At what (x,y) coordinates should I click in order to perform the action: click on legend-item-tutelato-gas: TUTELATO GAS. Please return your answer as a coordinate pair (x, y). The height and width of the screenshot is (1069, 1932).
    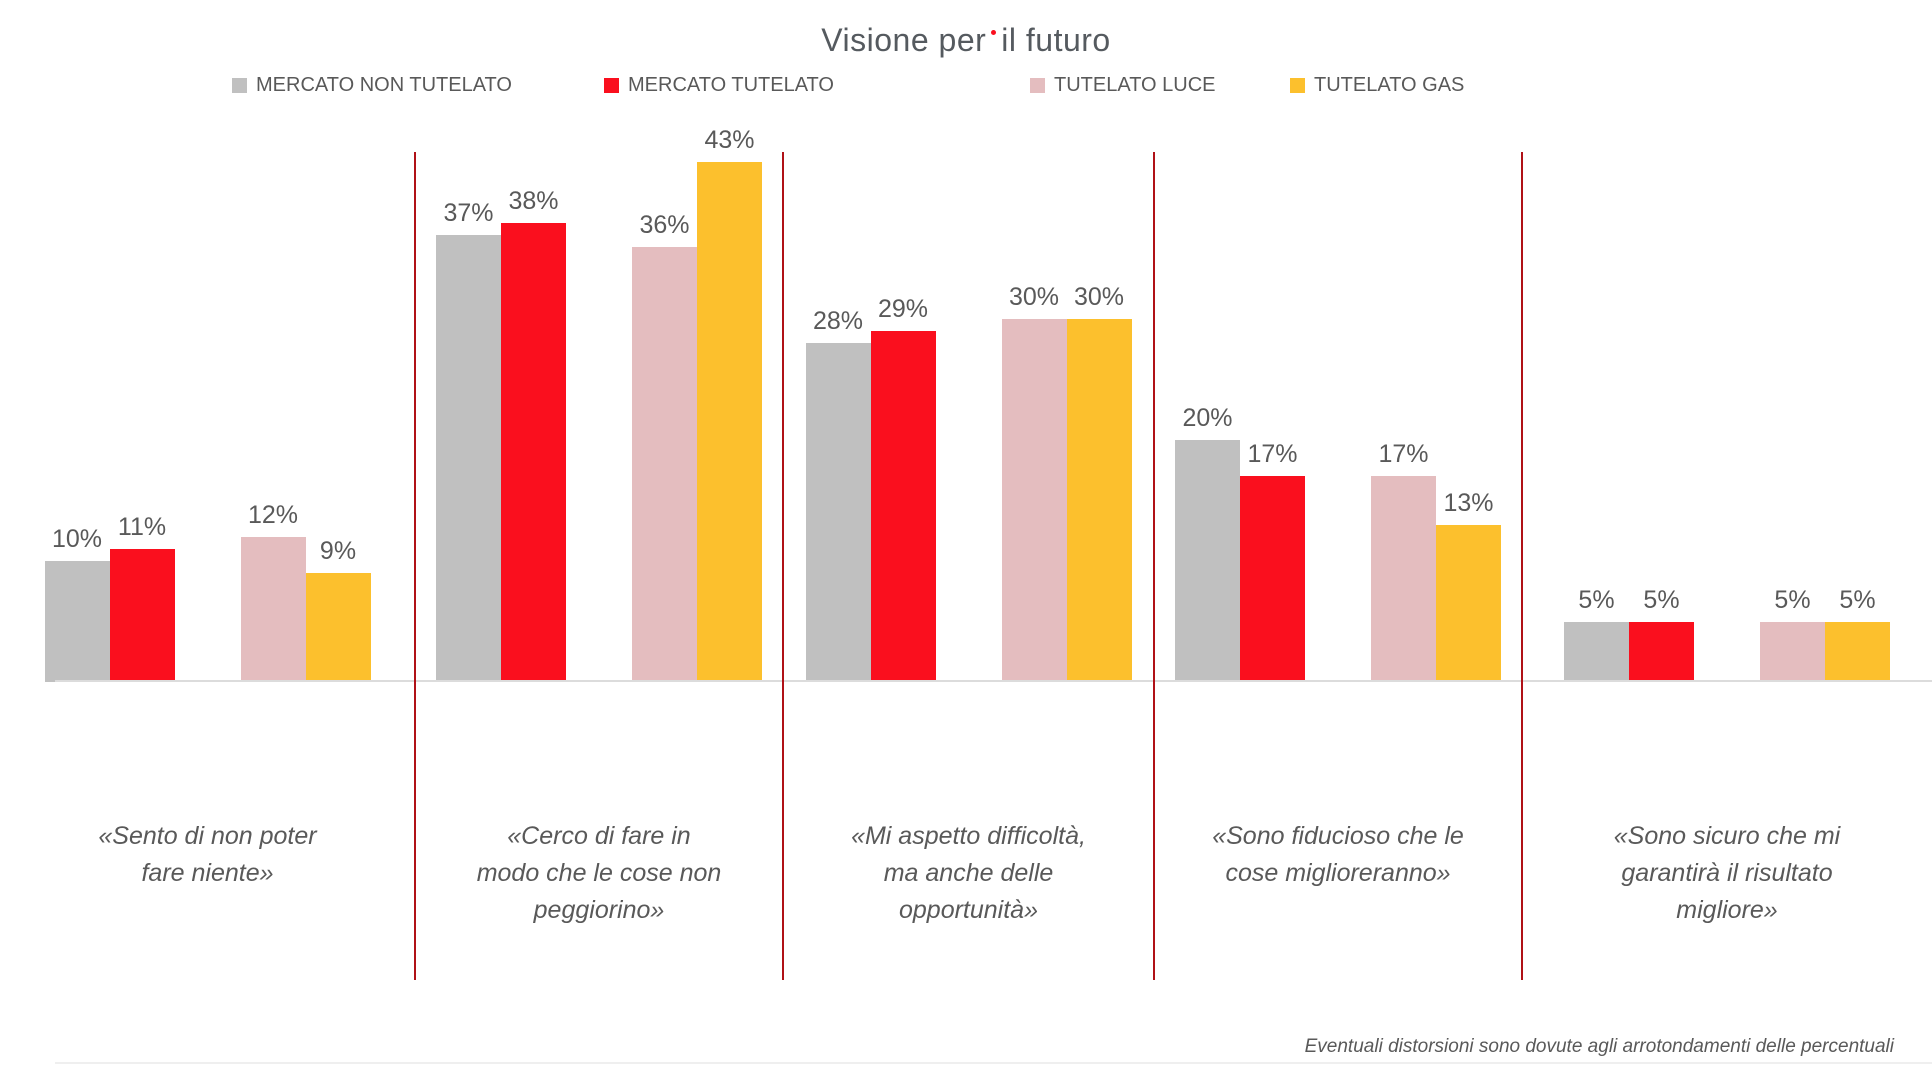
    Looking at the image, I should click on (1377, 85).